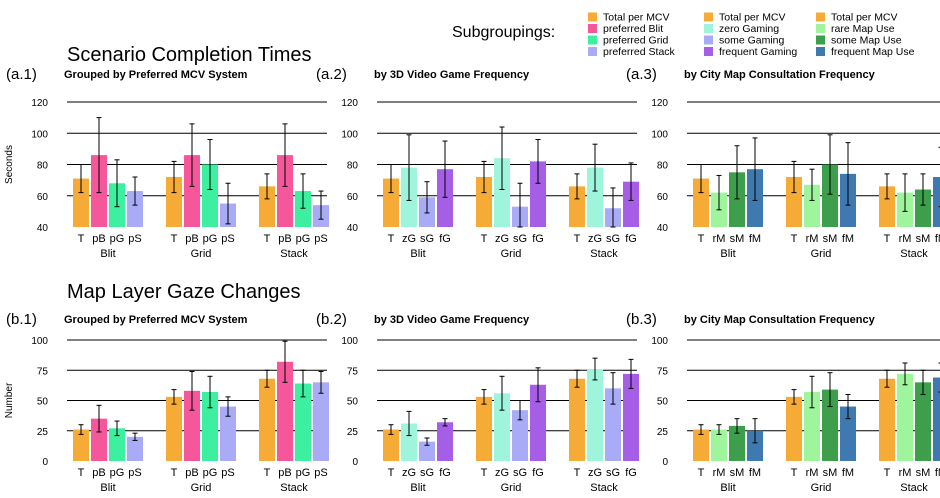 The height and width of the screenshot is (498, 940). Describe the element at coordinates (752, 18) in the screenshot. I see `legend-label: Total per MCV` at that location.